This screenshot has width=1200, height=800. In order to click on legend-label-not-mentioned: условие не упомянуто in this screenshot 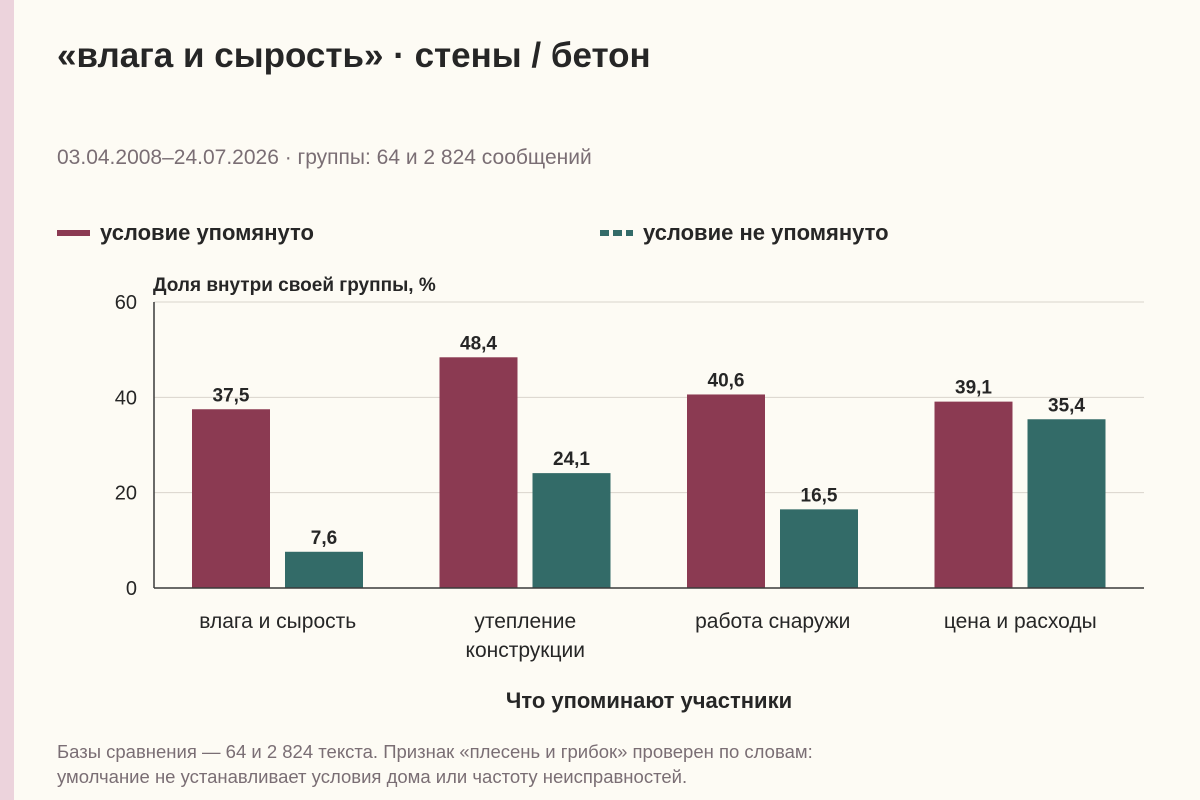, I will do `click(766, 232)`.